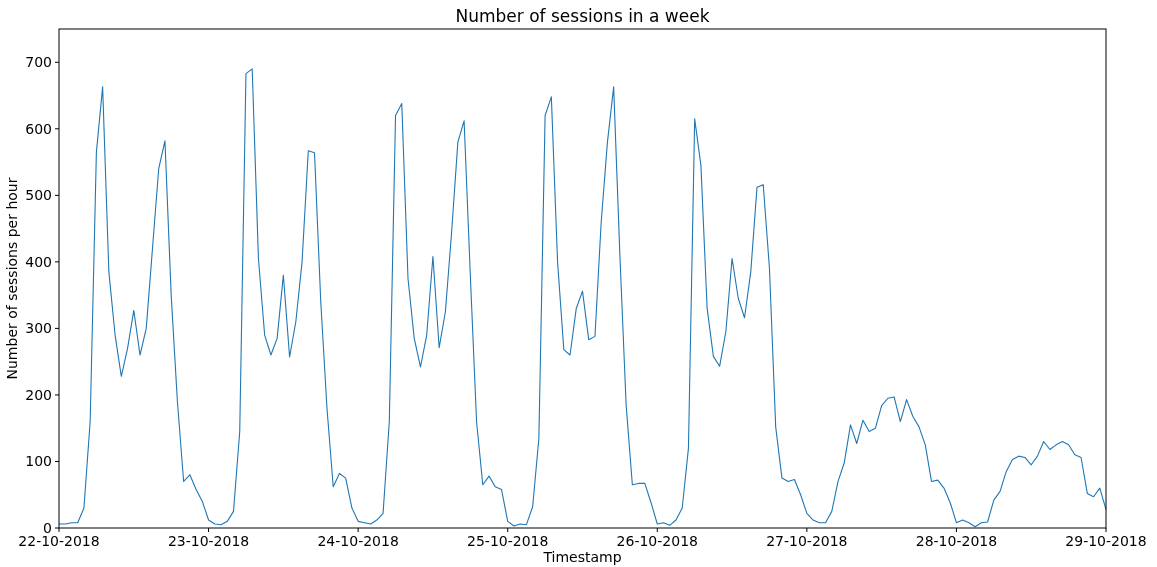 This screenshot has height=567, width=1157. Describe the element at coordinates (38, 328) in the screenshot. I see `y-tick-label: 300` at that location.